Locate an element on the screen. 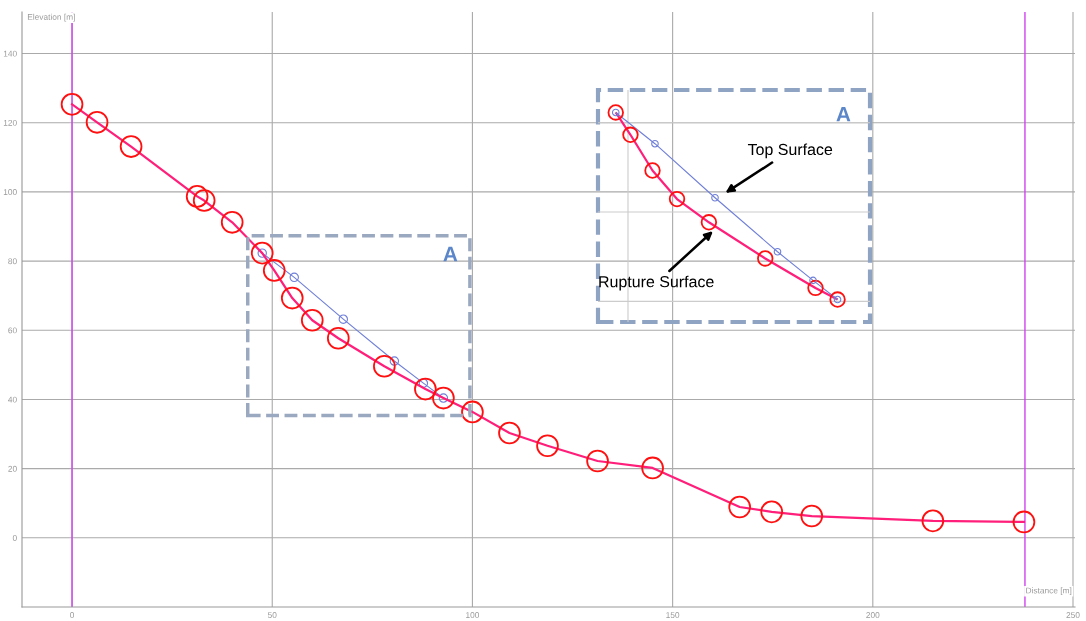 The image size is (1086, 621). y-tick-label: 100 is located at coordinates (10, 192).